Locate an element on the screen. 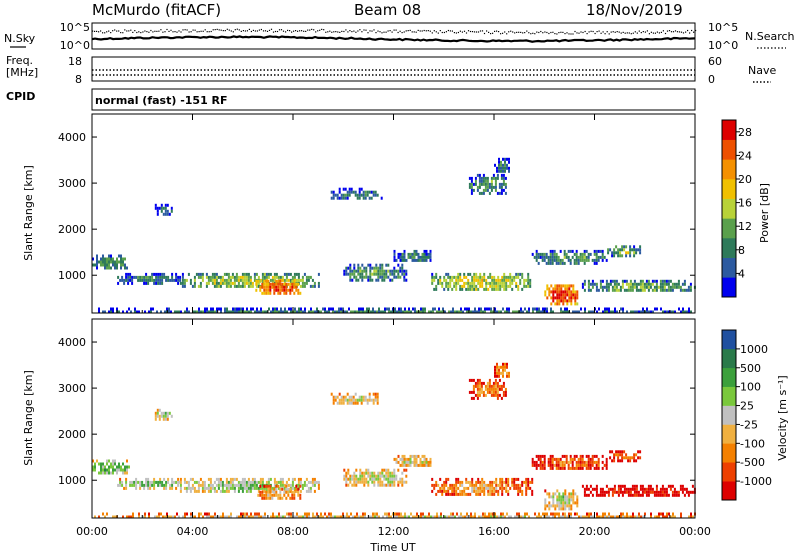 Image resolution: width=800 pixels, height=554 pixels. noise-right-tick-top: 10^5 is located at coordinates (723, 27).